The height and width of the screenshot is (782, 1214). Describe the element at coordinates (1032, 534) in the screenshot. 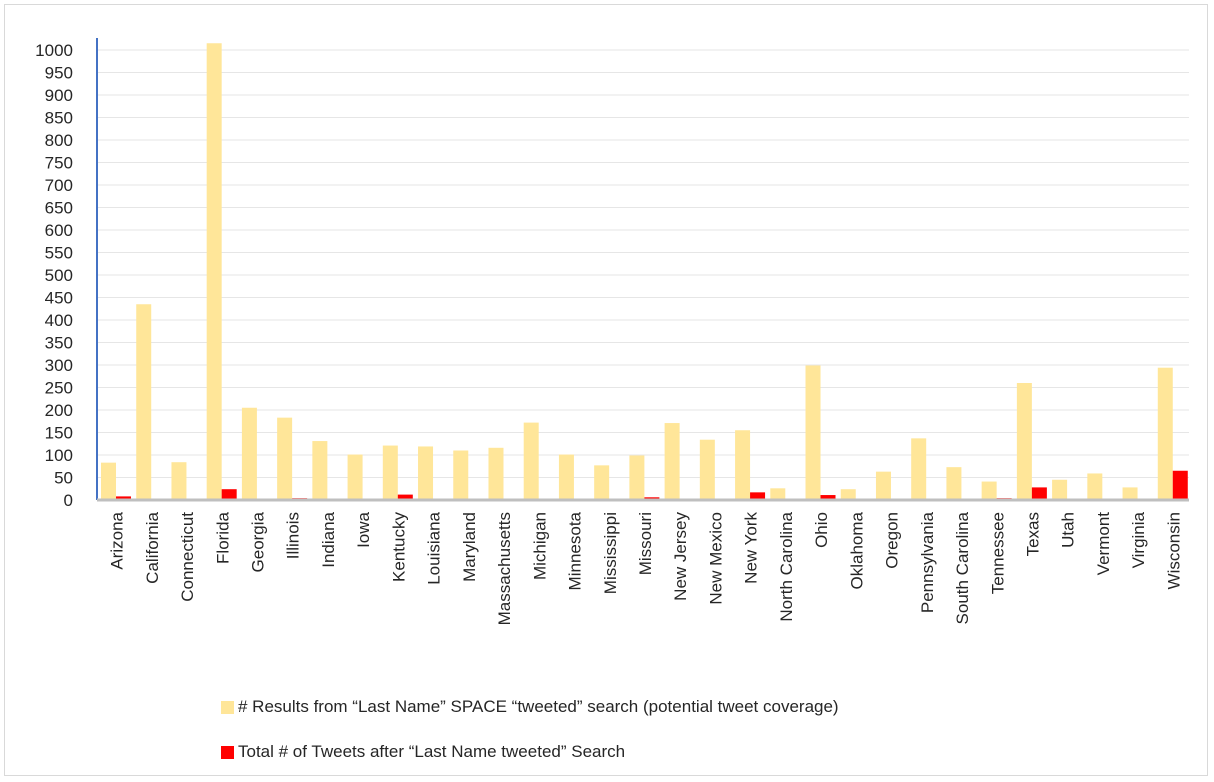

I see `x-tick-label: Texas` at that location.